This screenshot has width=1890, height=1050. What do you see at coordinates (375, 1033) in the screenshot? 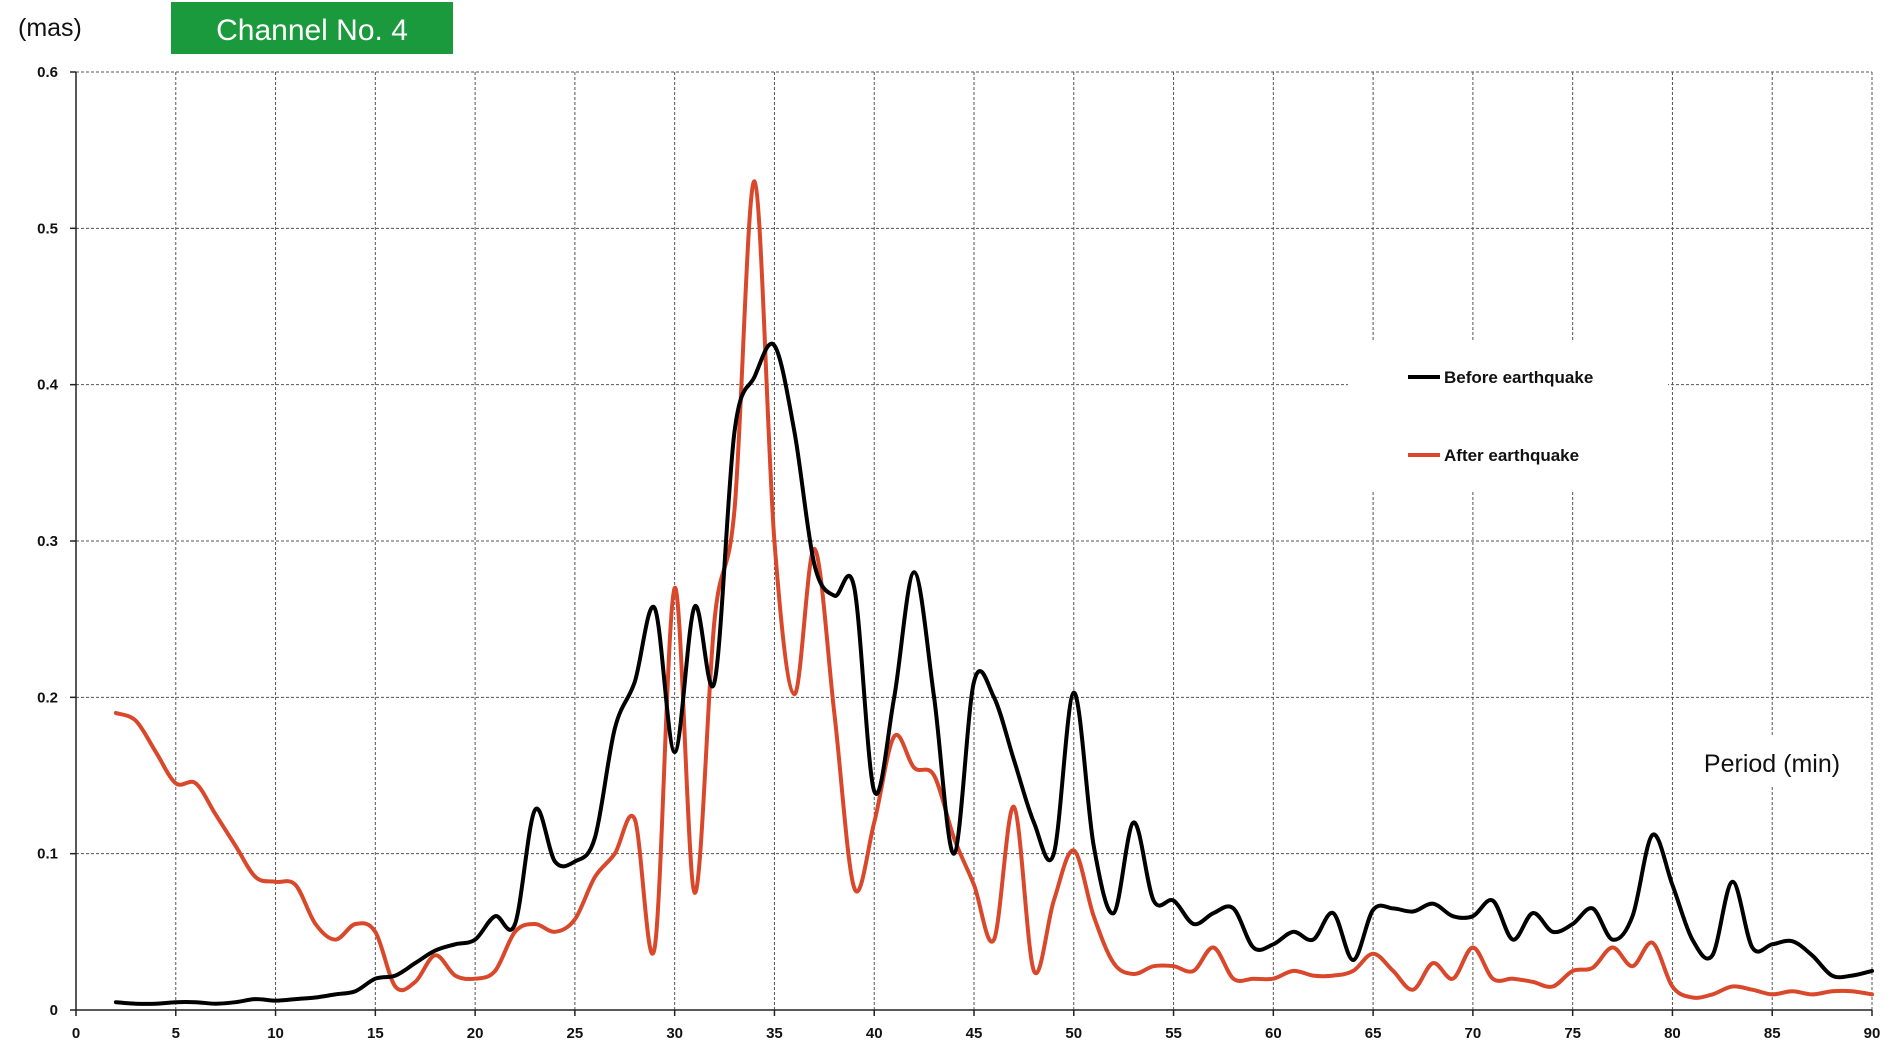
I see `x-tick-label: 15` at bounding box center [375, 1033].